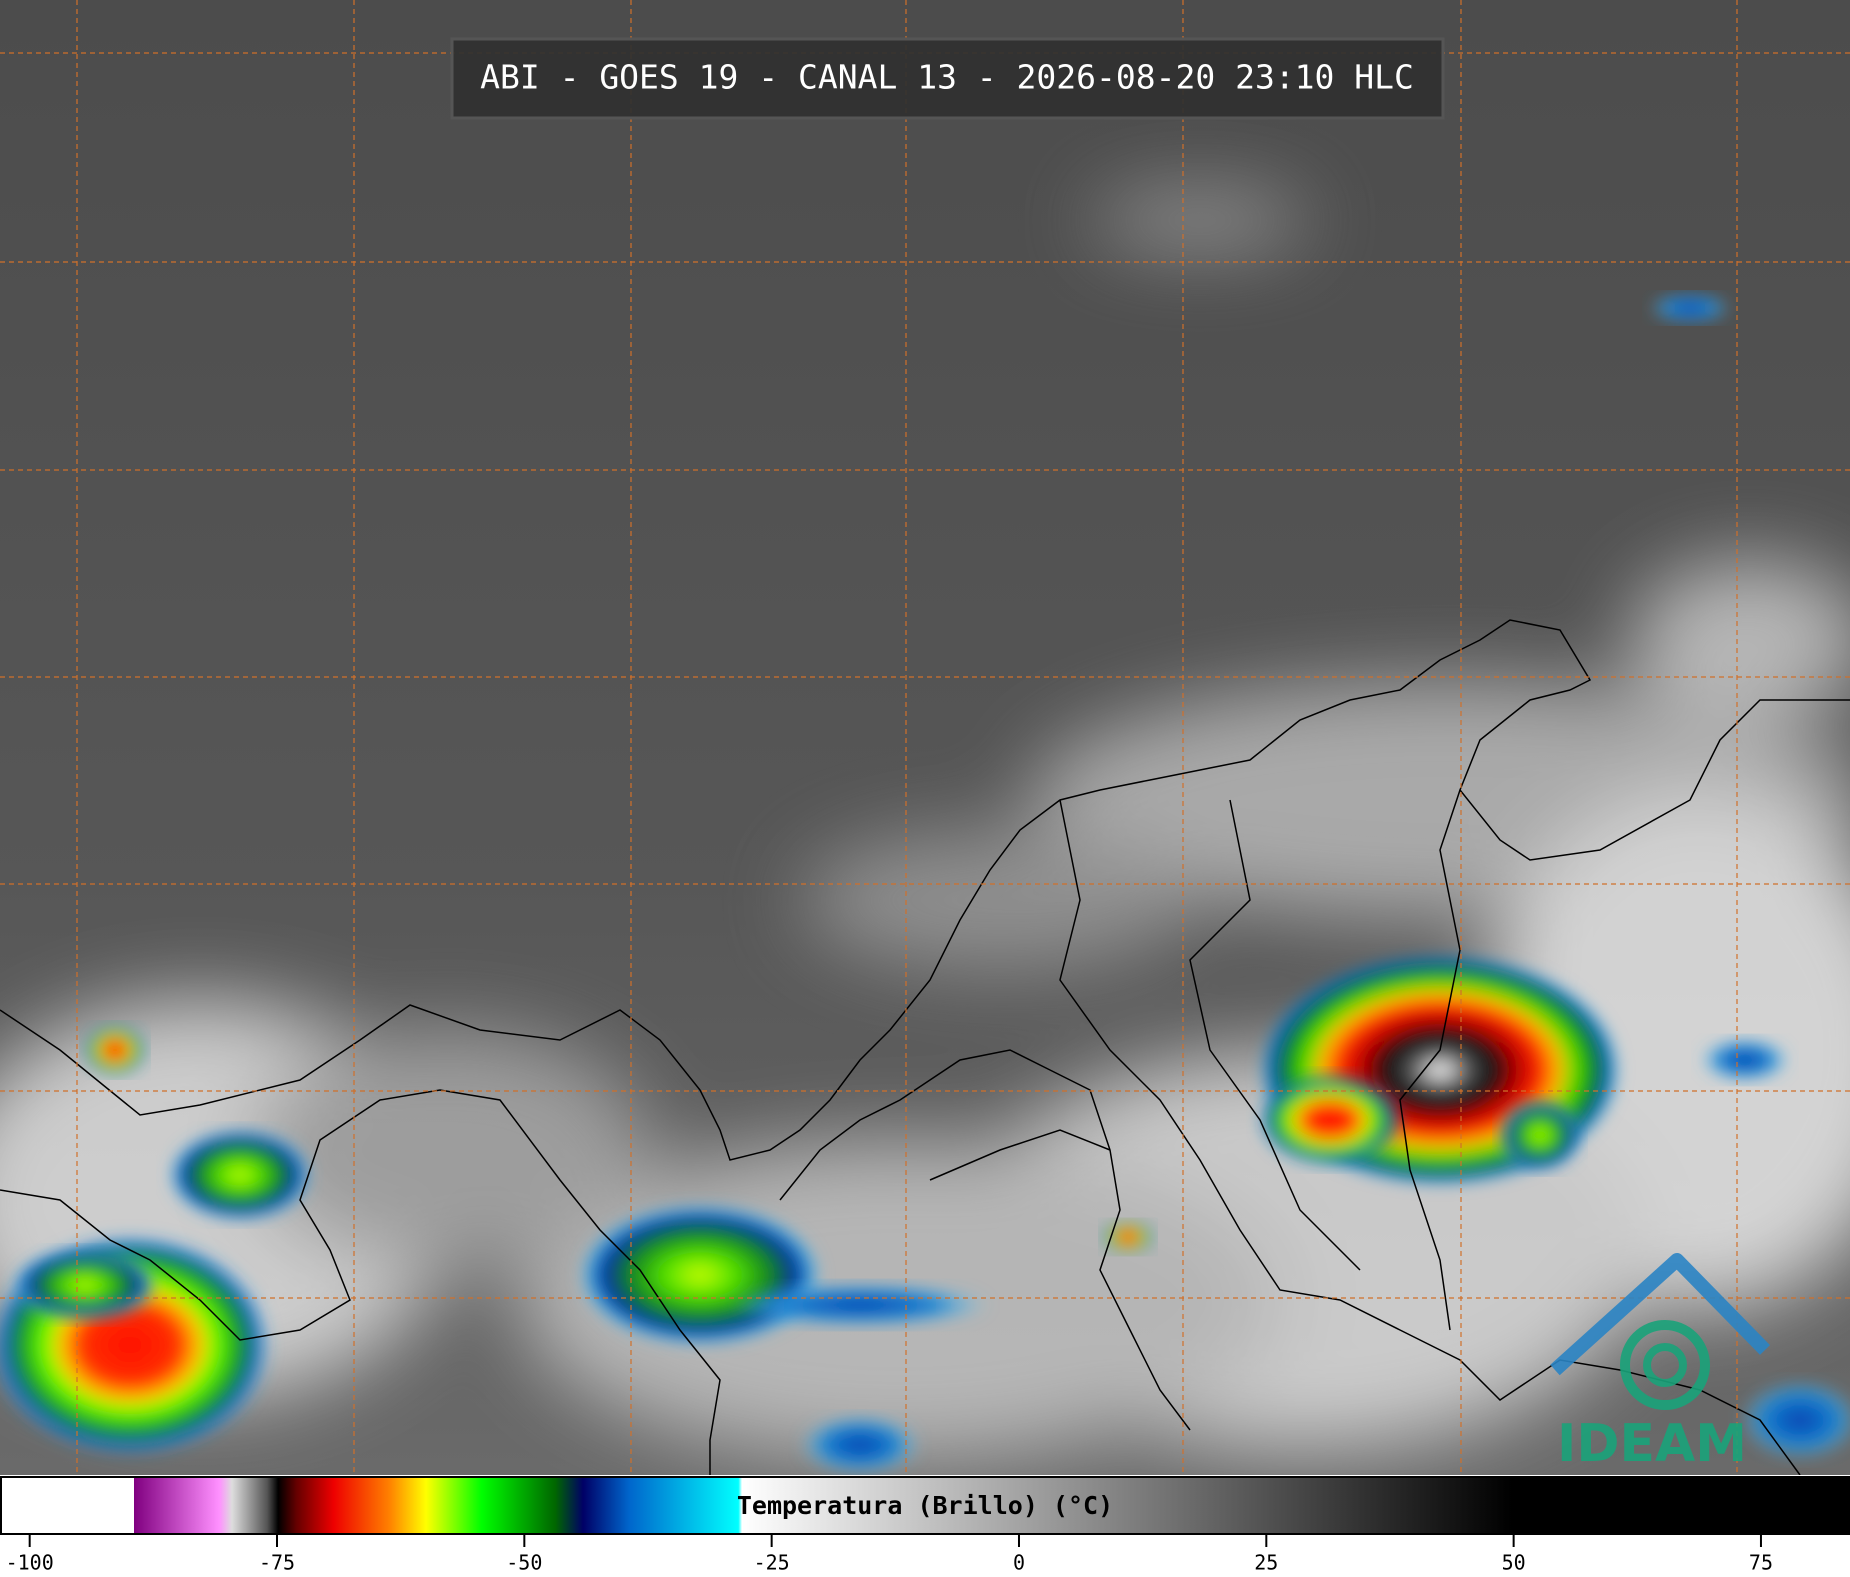  Describe the element at coordinates (889, 1555) in the screenshot. I see `colorbar-ticks: -100 -75 -50 -25 0 25 50 75` at that location.